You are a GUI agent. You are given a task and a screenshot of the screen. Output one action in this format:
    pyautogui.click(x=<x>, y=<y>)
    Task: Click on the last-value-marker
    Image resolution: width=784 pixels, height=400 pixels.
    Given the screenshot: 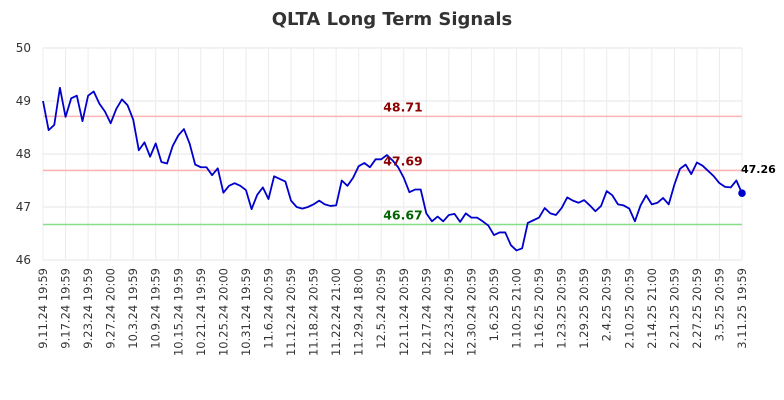 What is the action you would take?
    pyautogui.click(x=742, y=193)
    